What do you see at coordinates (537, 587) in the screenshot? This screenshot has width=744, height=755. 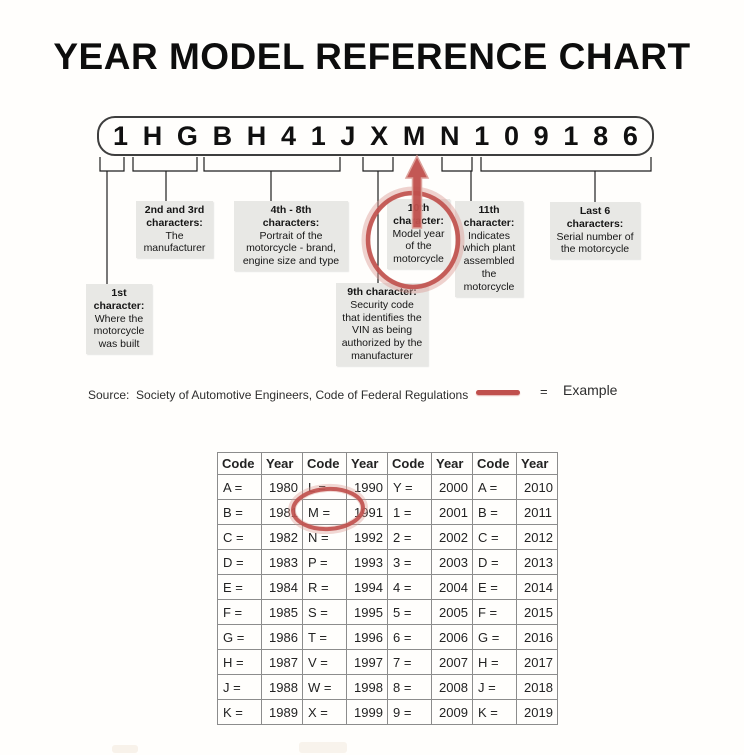 I see `year-cell: 2014` at bounding box center [537, 587].